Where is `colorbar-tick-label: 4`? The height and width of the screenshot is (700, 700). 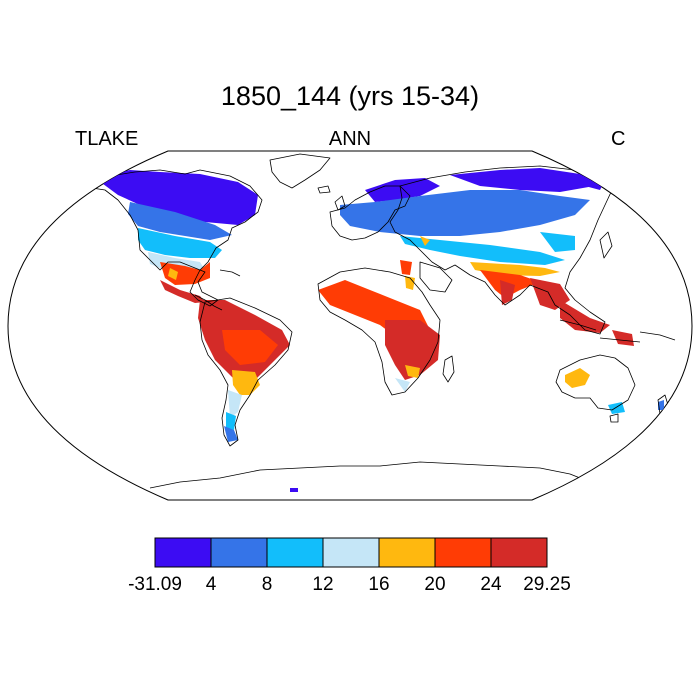
colorbar-tick-label: 4 is located at coordinates (211, 584).